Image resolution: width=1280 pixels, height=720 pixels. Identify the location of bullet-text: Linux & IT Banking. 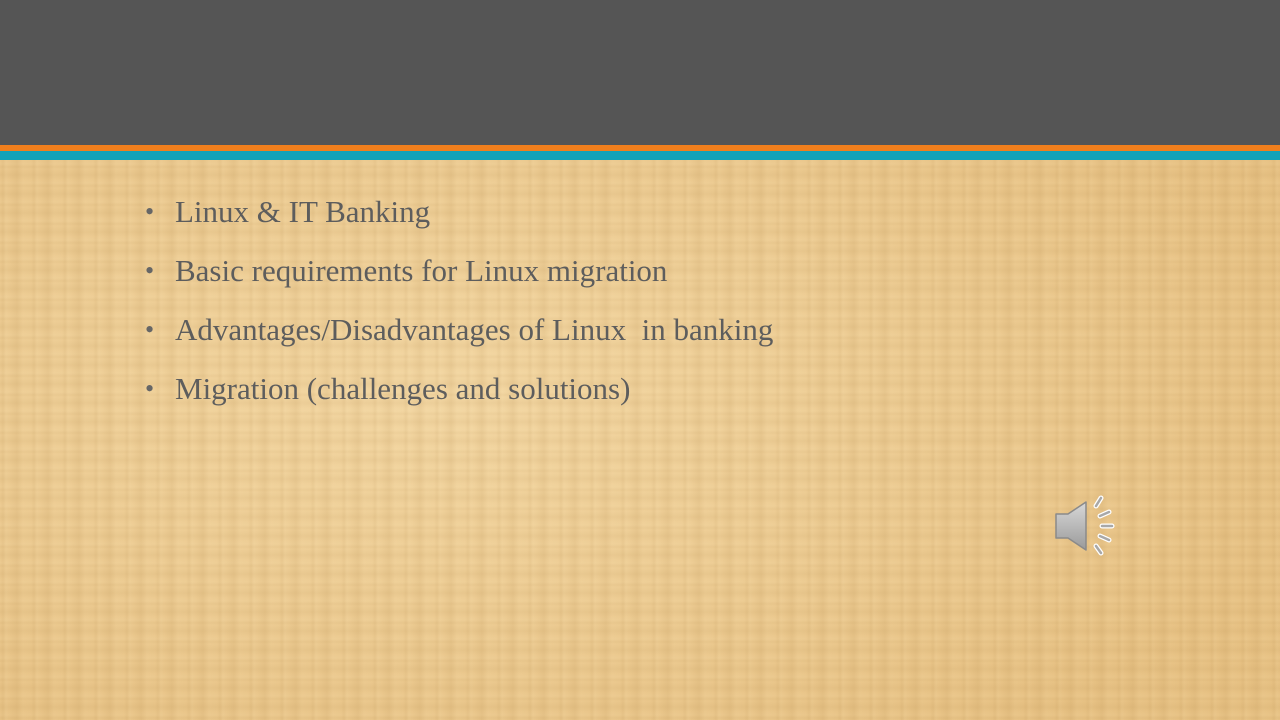
(303, 211).